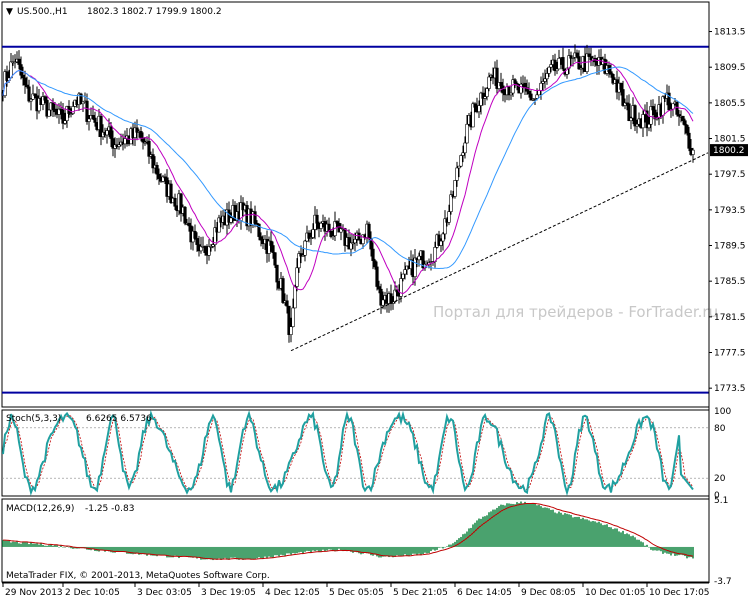  What do you see at coordinates (730, 318) in the screenshot?
I see `price-tick-label: 1781.5` at bounding box center [730, 318].